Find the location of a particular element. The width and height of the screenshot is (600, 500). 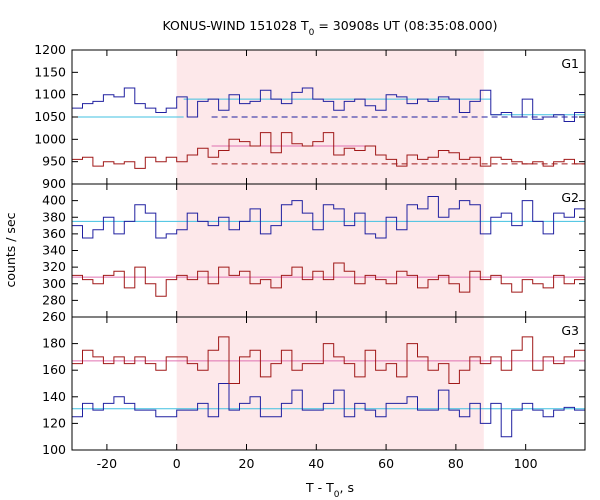

y-tick-label: 900 is located at coordinates (54, 183).